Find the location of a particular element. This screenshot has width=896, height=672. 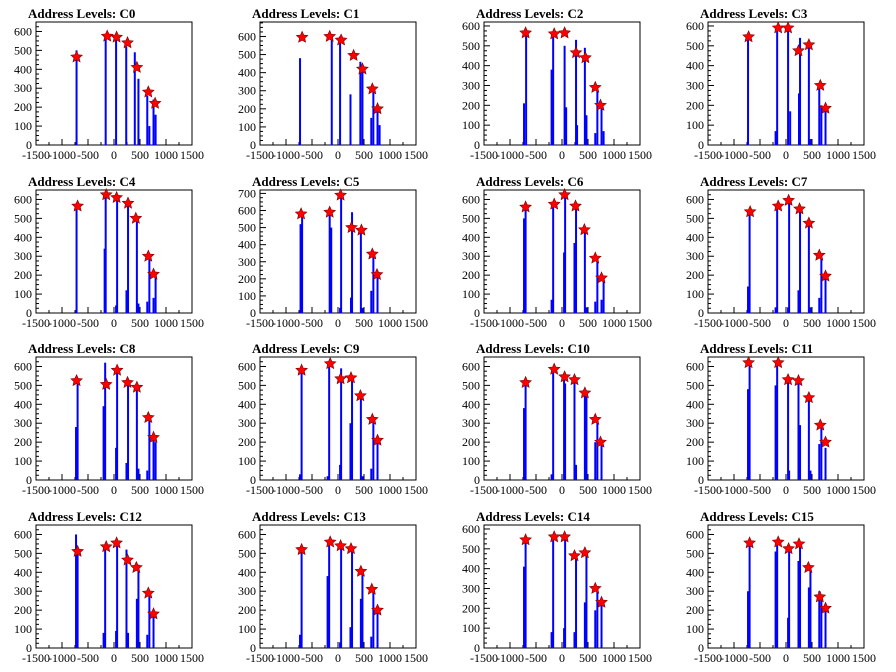

chart-title: Address Levels: C0 is located at coordinates (81, 13).